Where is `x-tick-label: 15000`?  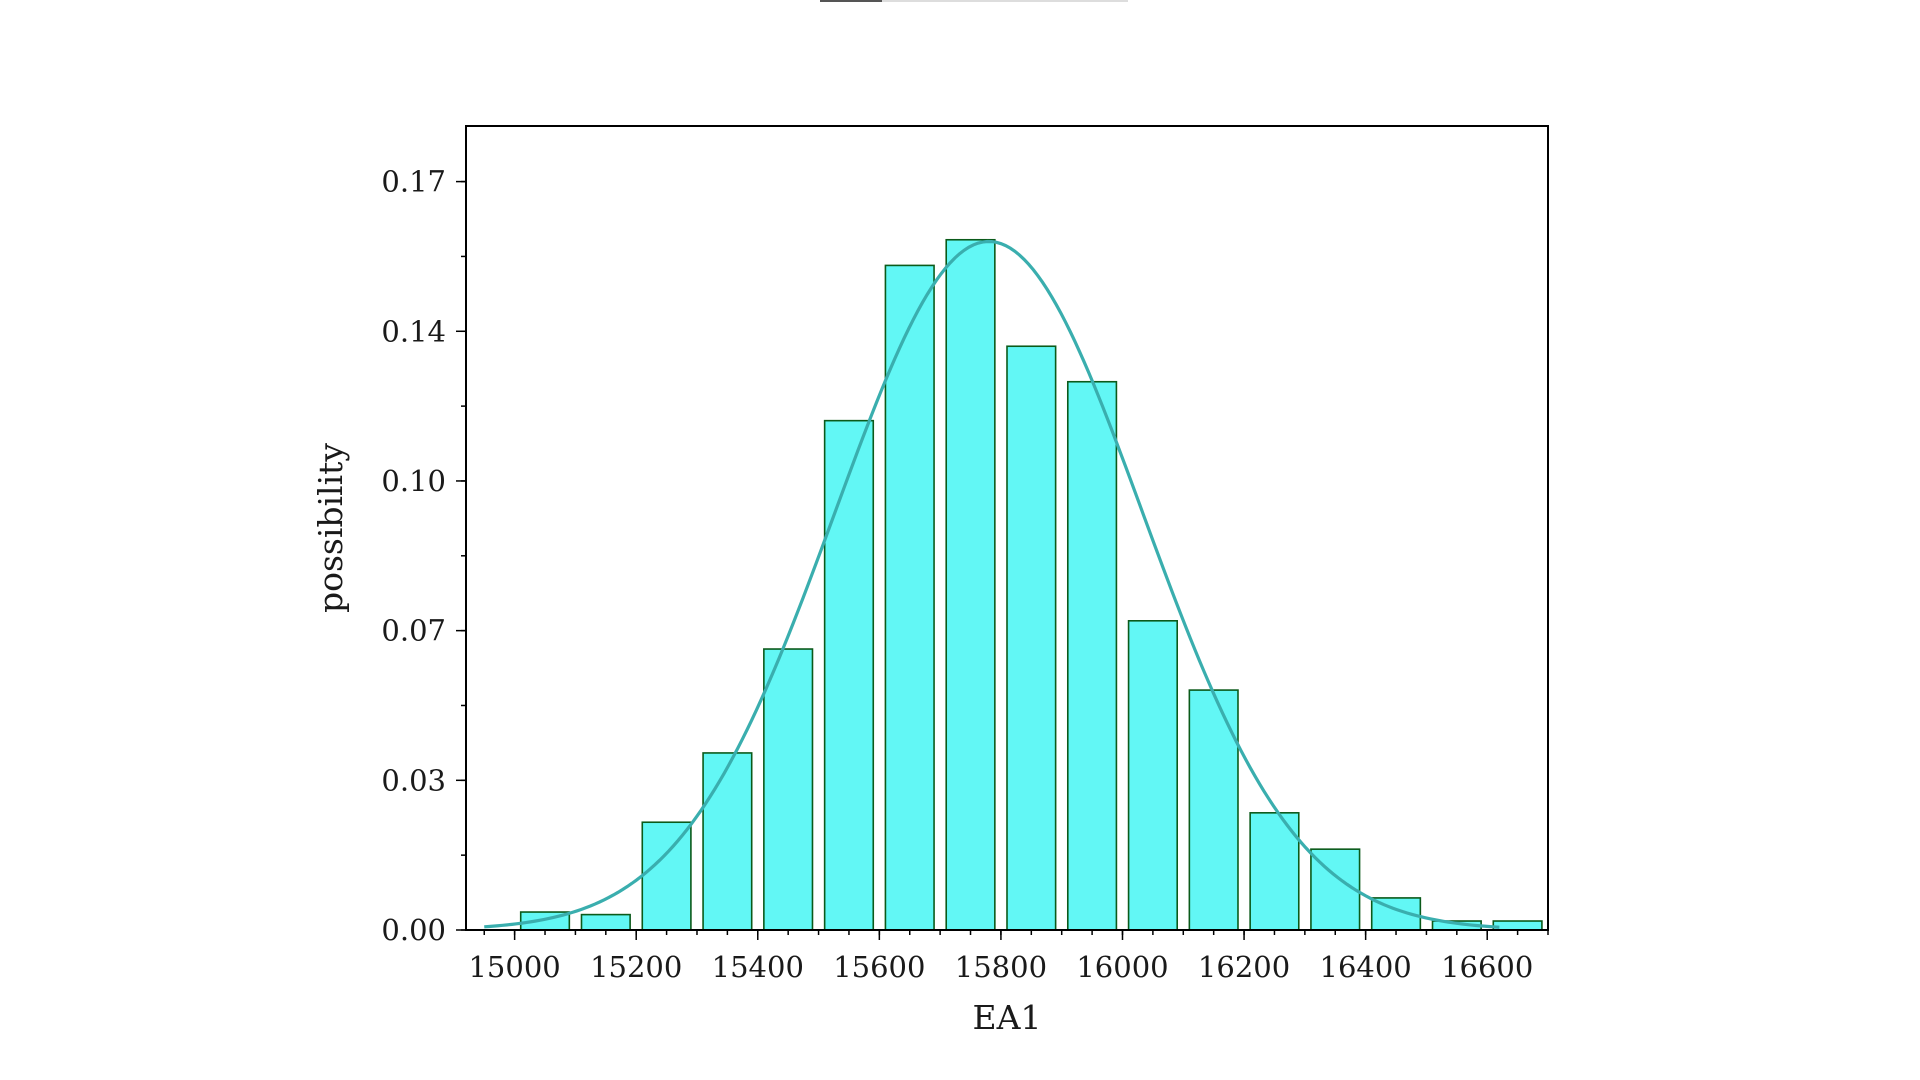
x-tick-label: 15000 is located at coordinates (514, 967).